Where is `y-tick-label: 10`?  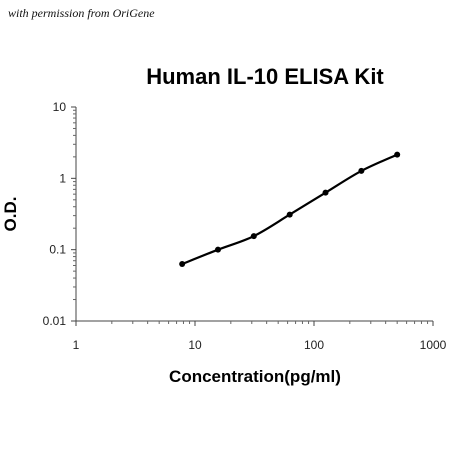
y-tick-label: 10 is located at coordinates (60, 107).